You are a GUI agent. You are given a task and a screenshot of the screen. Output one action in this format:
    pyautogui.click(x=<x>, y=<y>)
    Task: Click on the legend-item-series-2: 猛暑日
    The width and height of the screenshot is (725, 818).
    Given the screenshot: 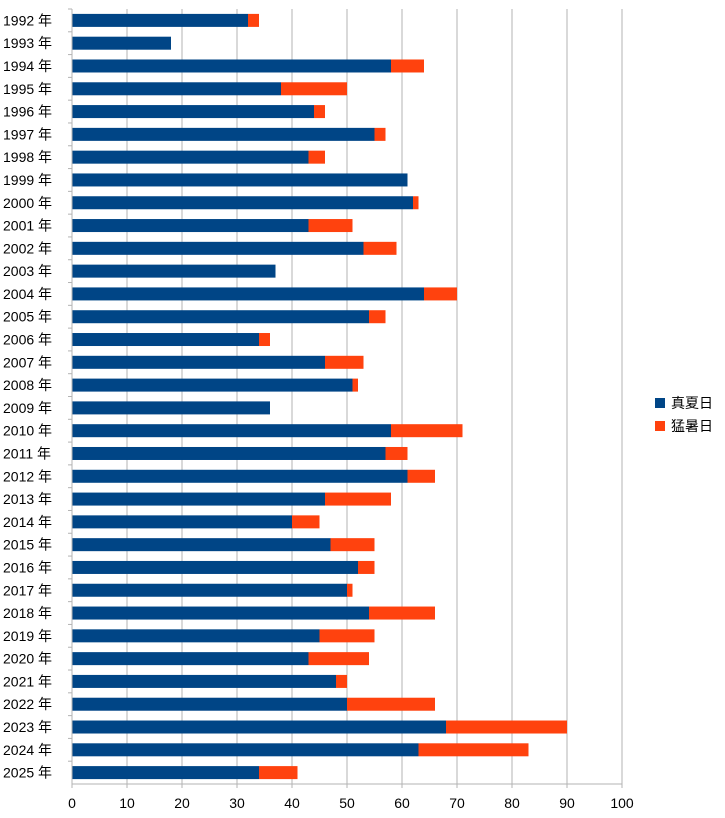 What is the action you would take?
    pyautogui.click(x=684, y=425)
    